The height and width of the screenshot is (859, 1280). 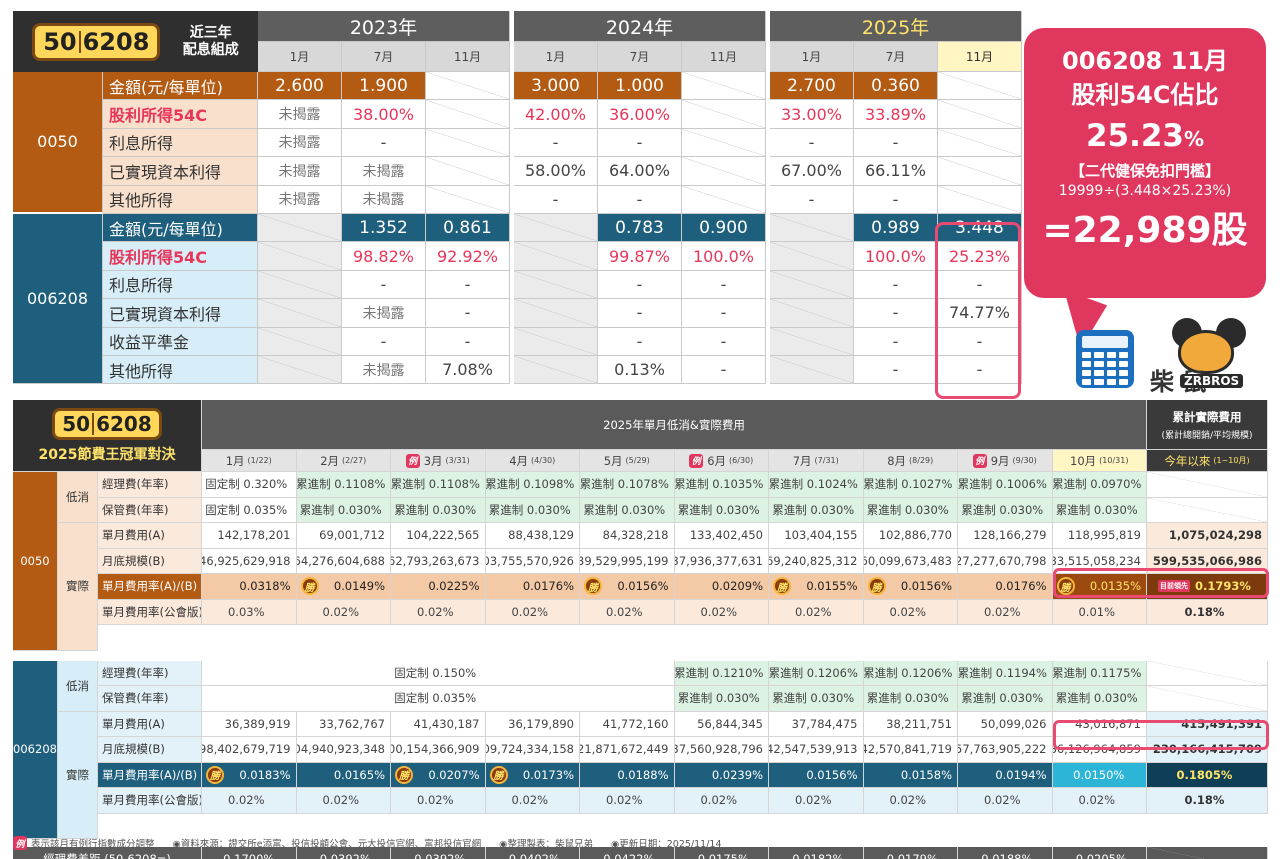 I want to click on value-cell: 36.00%, so click(x=640, y=114).